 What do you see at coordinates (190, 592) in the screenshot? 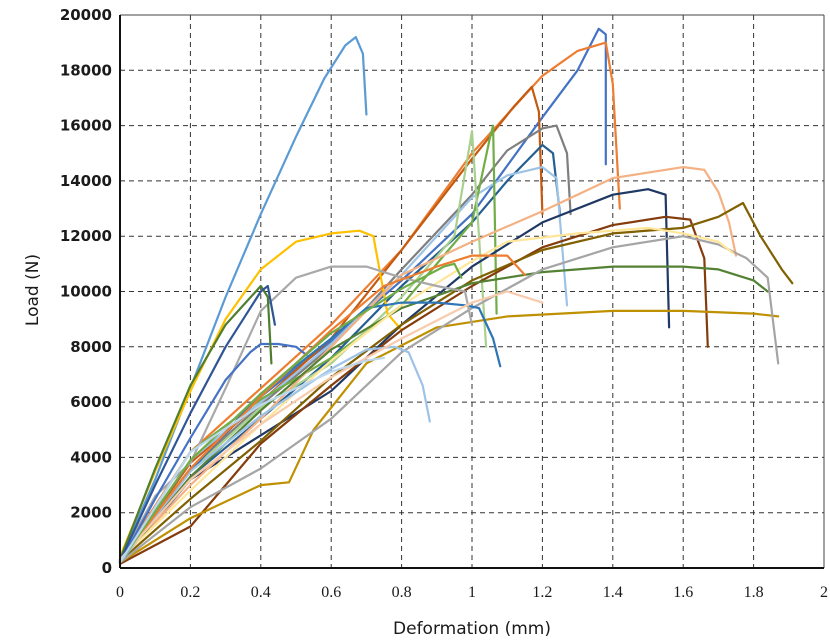
I see `x-tick-label: 0.2` at bounding box center [190, 592].